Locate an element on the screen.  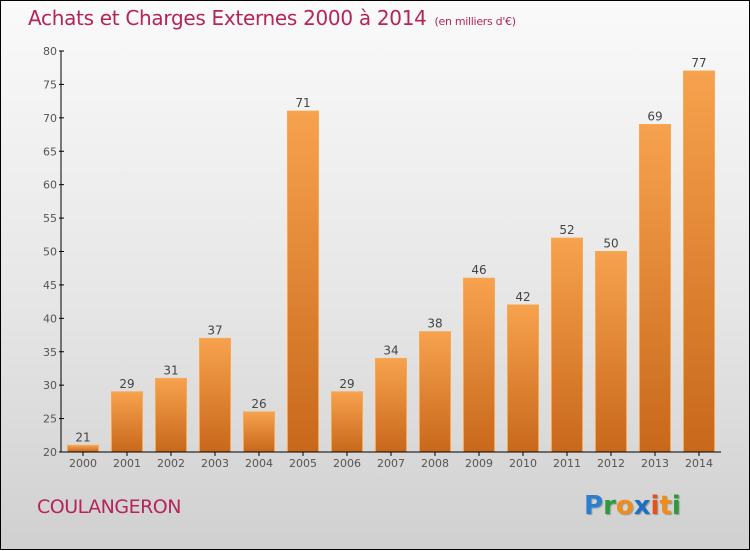
y-tick-label-20: 20 is located at coordinates (50, 452).